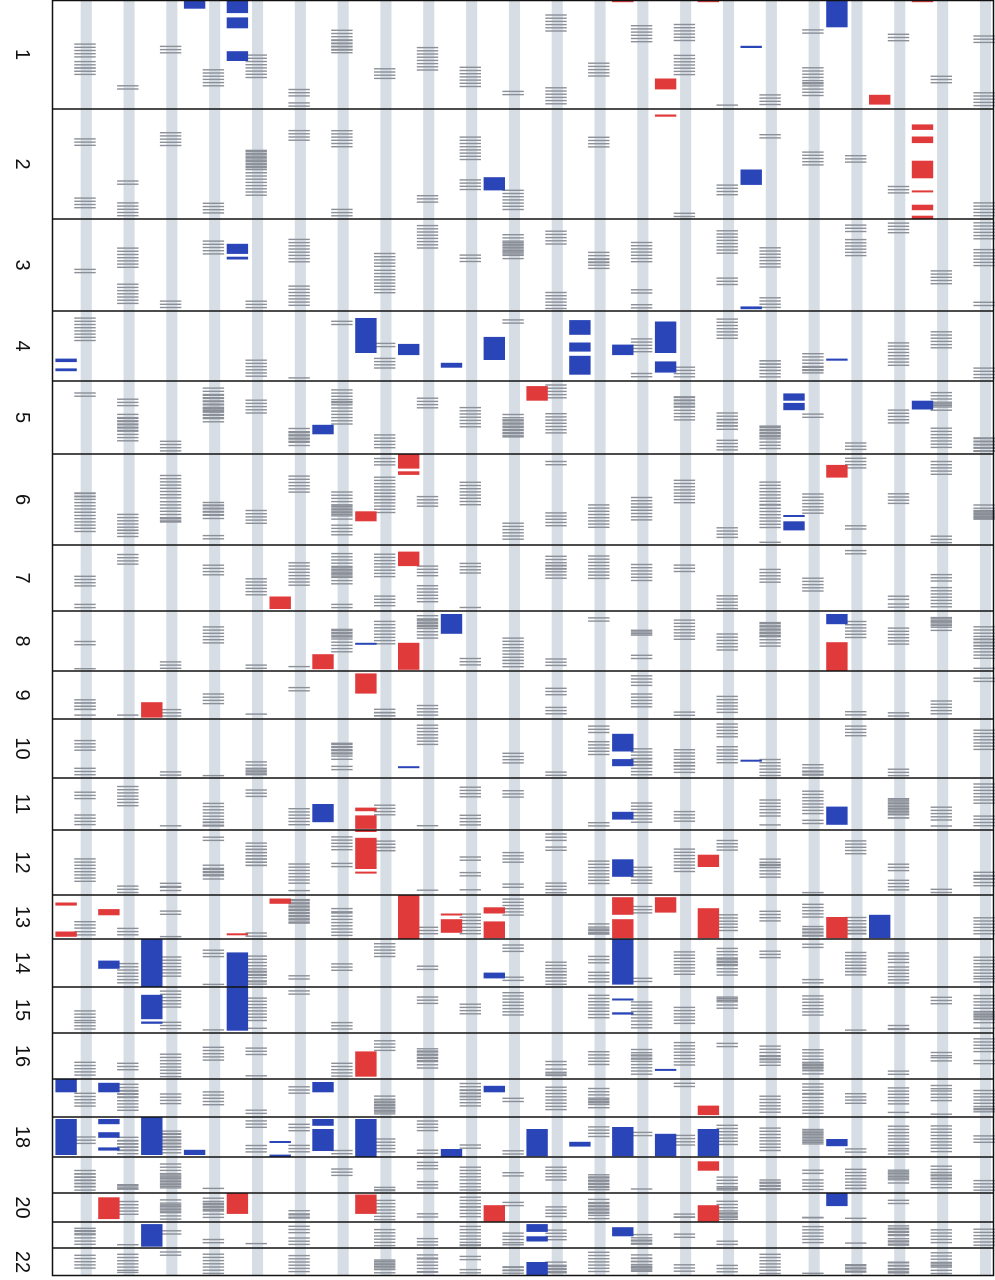  What do you see at coordinates (22, 640) in the screenshot?
I see `chromosome-label: 8` at bounding box center [22, 640].